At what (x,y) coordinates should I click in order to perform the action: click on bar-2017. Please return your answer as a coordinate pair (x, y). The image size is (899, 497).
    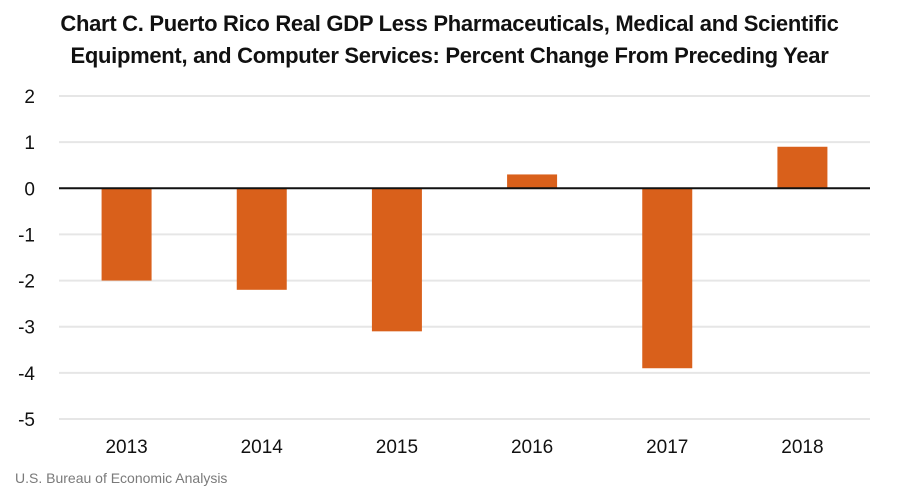
    Looking at the image, I should click on (667, 278).